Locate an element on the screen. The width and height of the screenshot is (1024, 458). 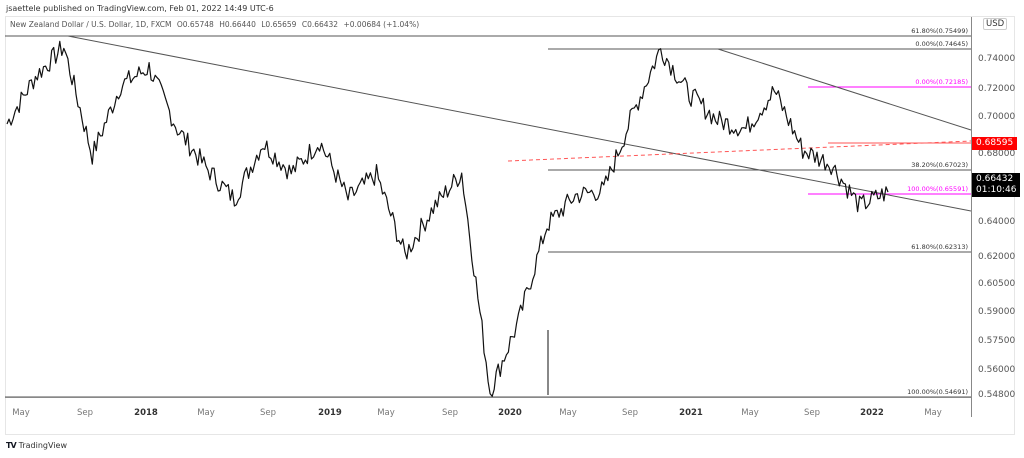
fib-level-label: 0.00%(0.74645) is located at coordinates (941, 44).